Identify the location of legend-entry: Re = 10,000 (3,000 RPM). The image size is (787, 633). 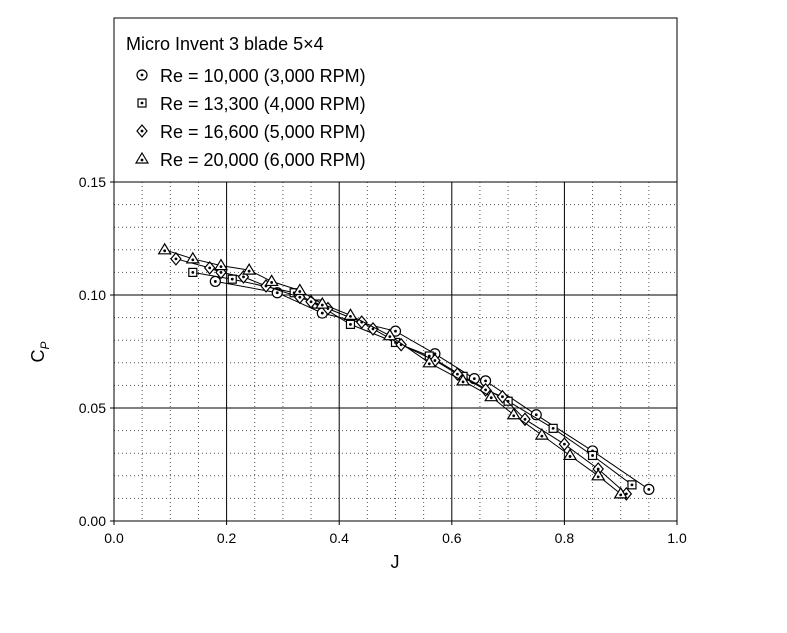
(263, 76).